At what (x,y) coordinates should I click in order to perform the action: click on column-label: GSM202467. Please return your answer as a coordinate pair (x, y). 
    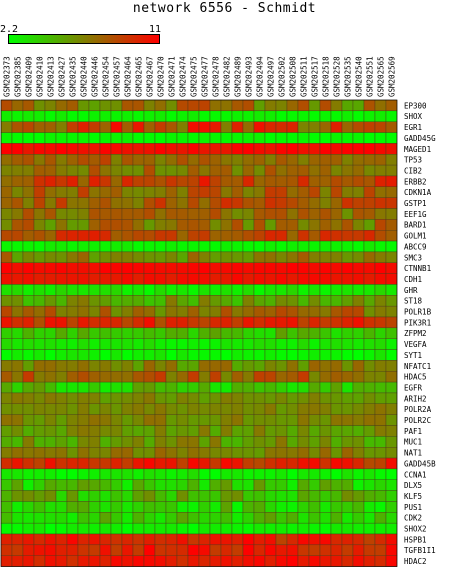
    Looking at the image, I should click on (150, 76).